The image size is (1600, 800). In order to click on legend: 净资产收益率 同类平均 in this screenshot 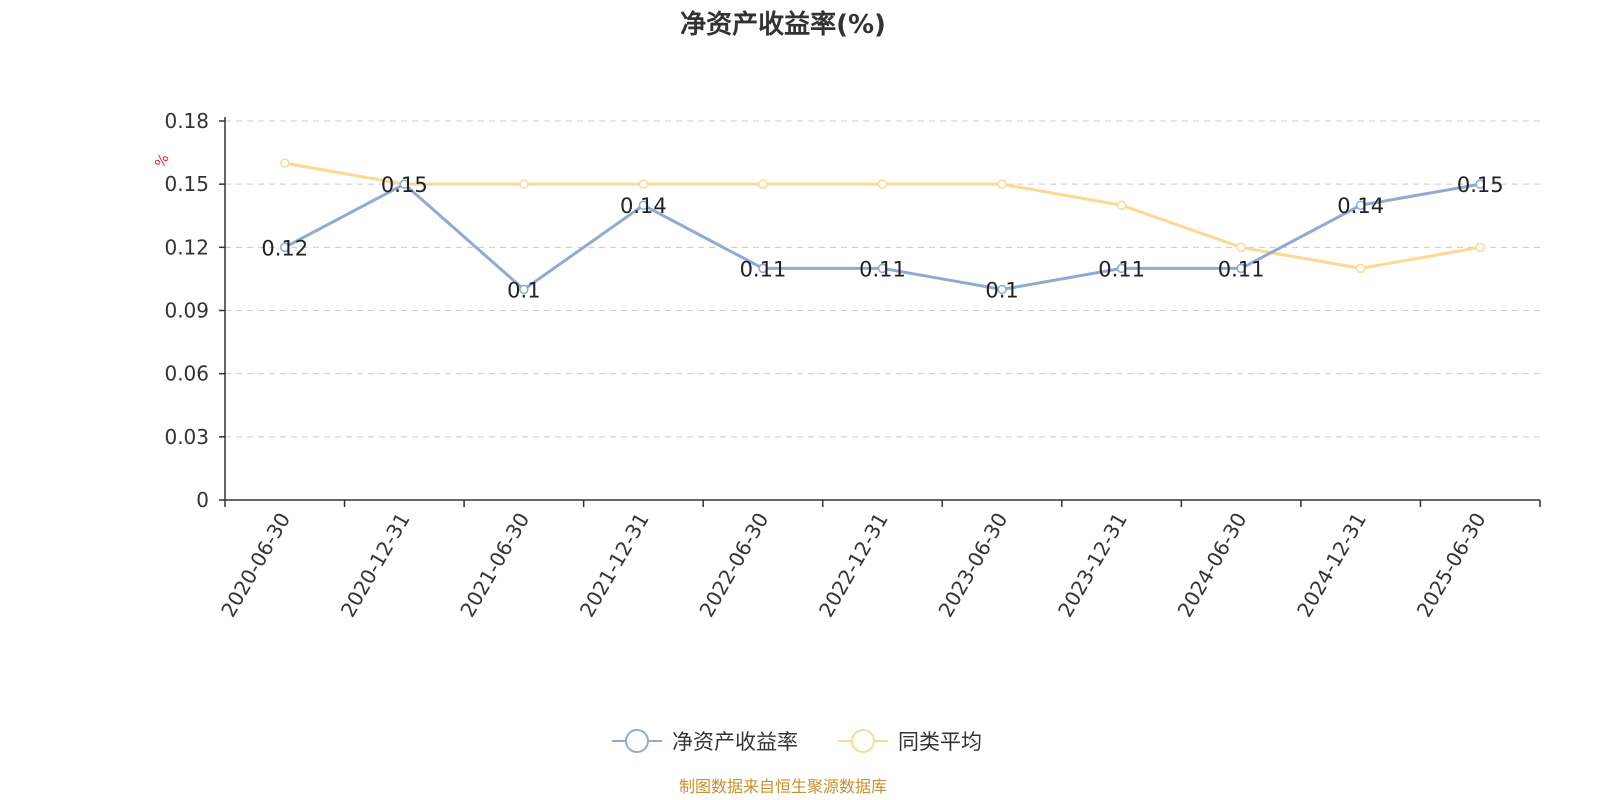, I will do `click(797, 741)`.